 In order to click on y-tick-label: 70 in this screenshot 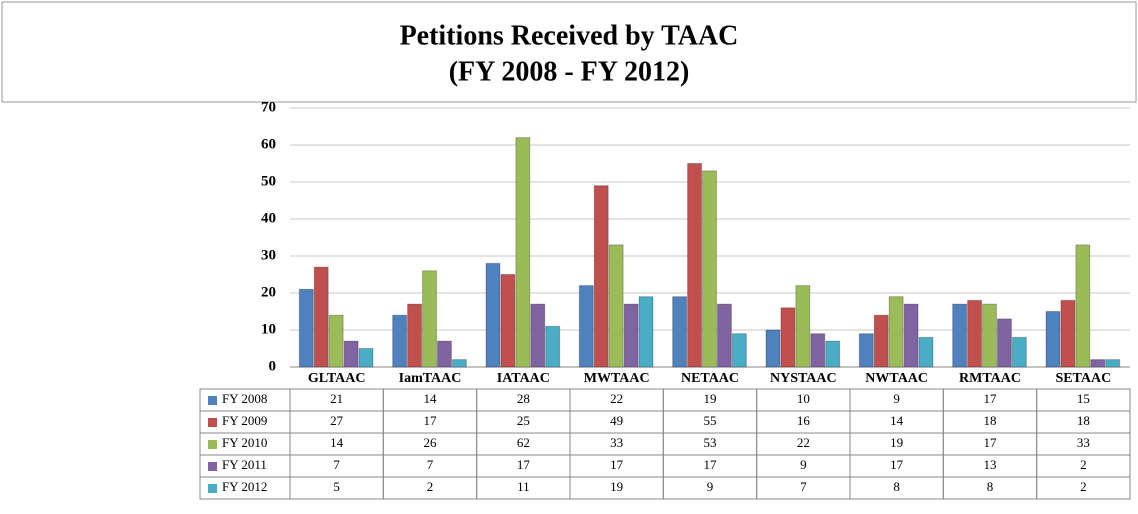, I will do `click(268, 107)`.